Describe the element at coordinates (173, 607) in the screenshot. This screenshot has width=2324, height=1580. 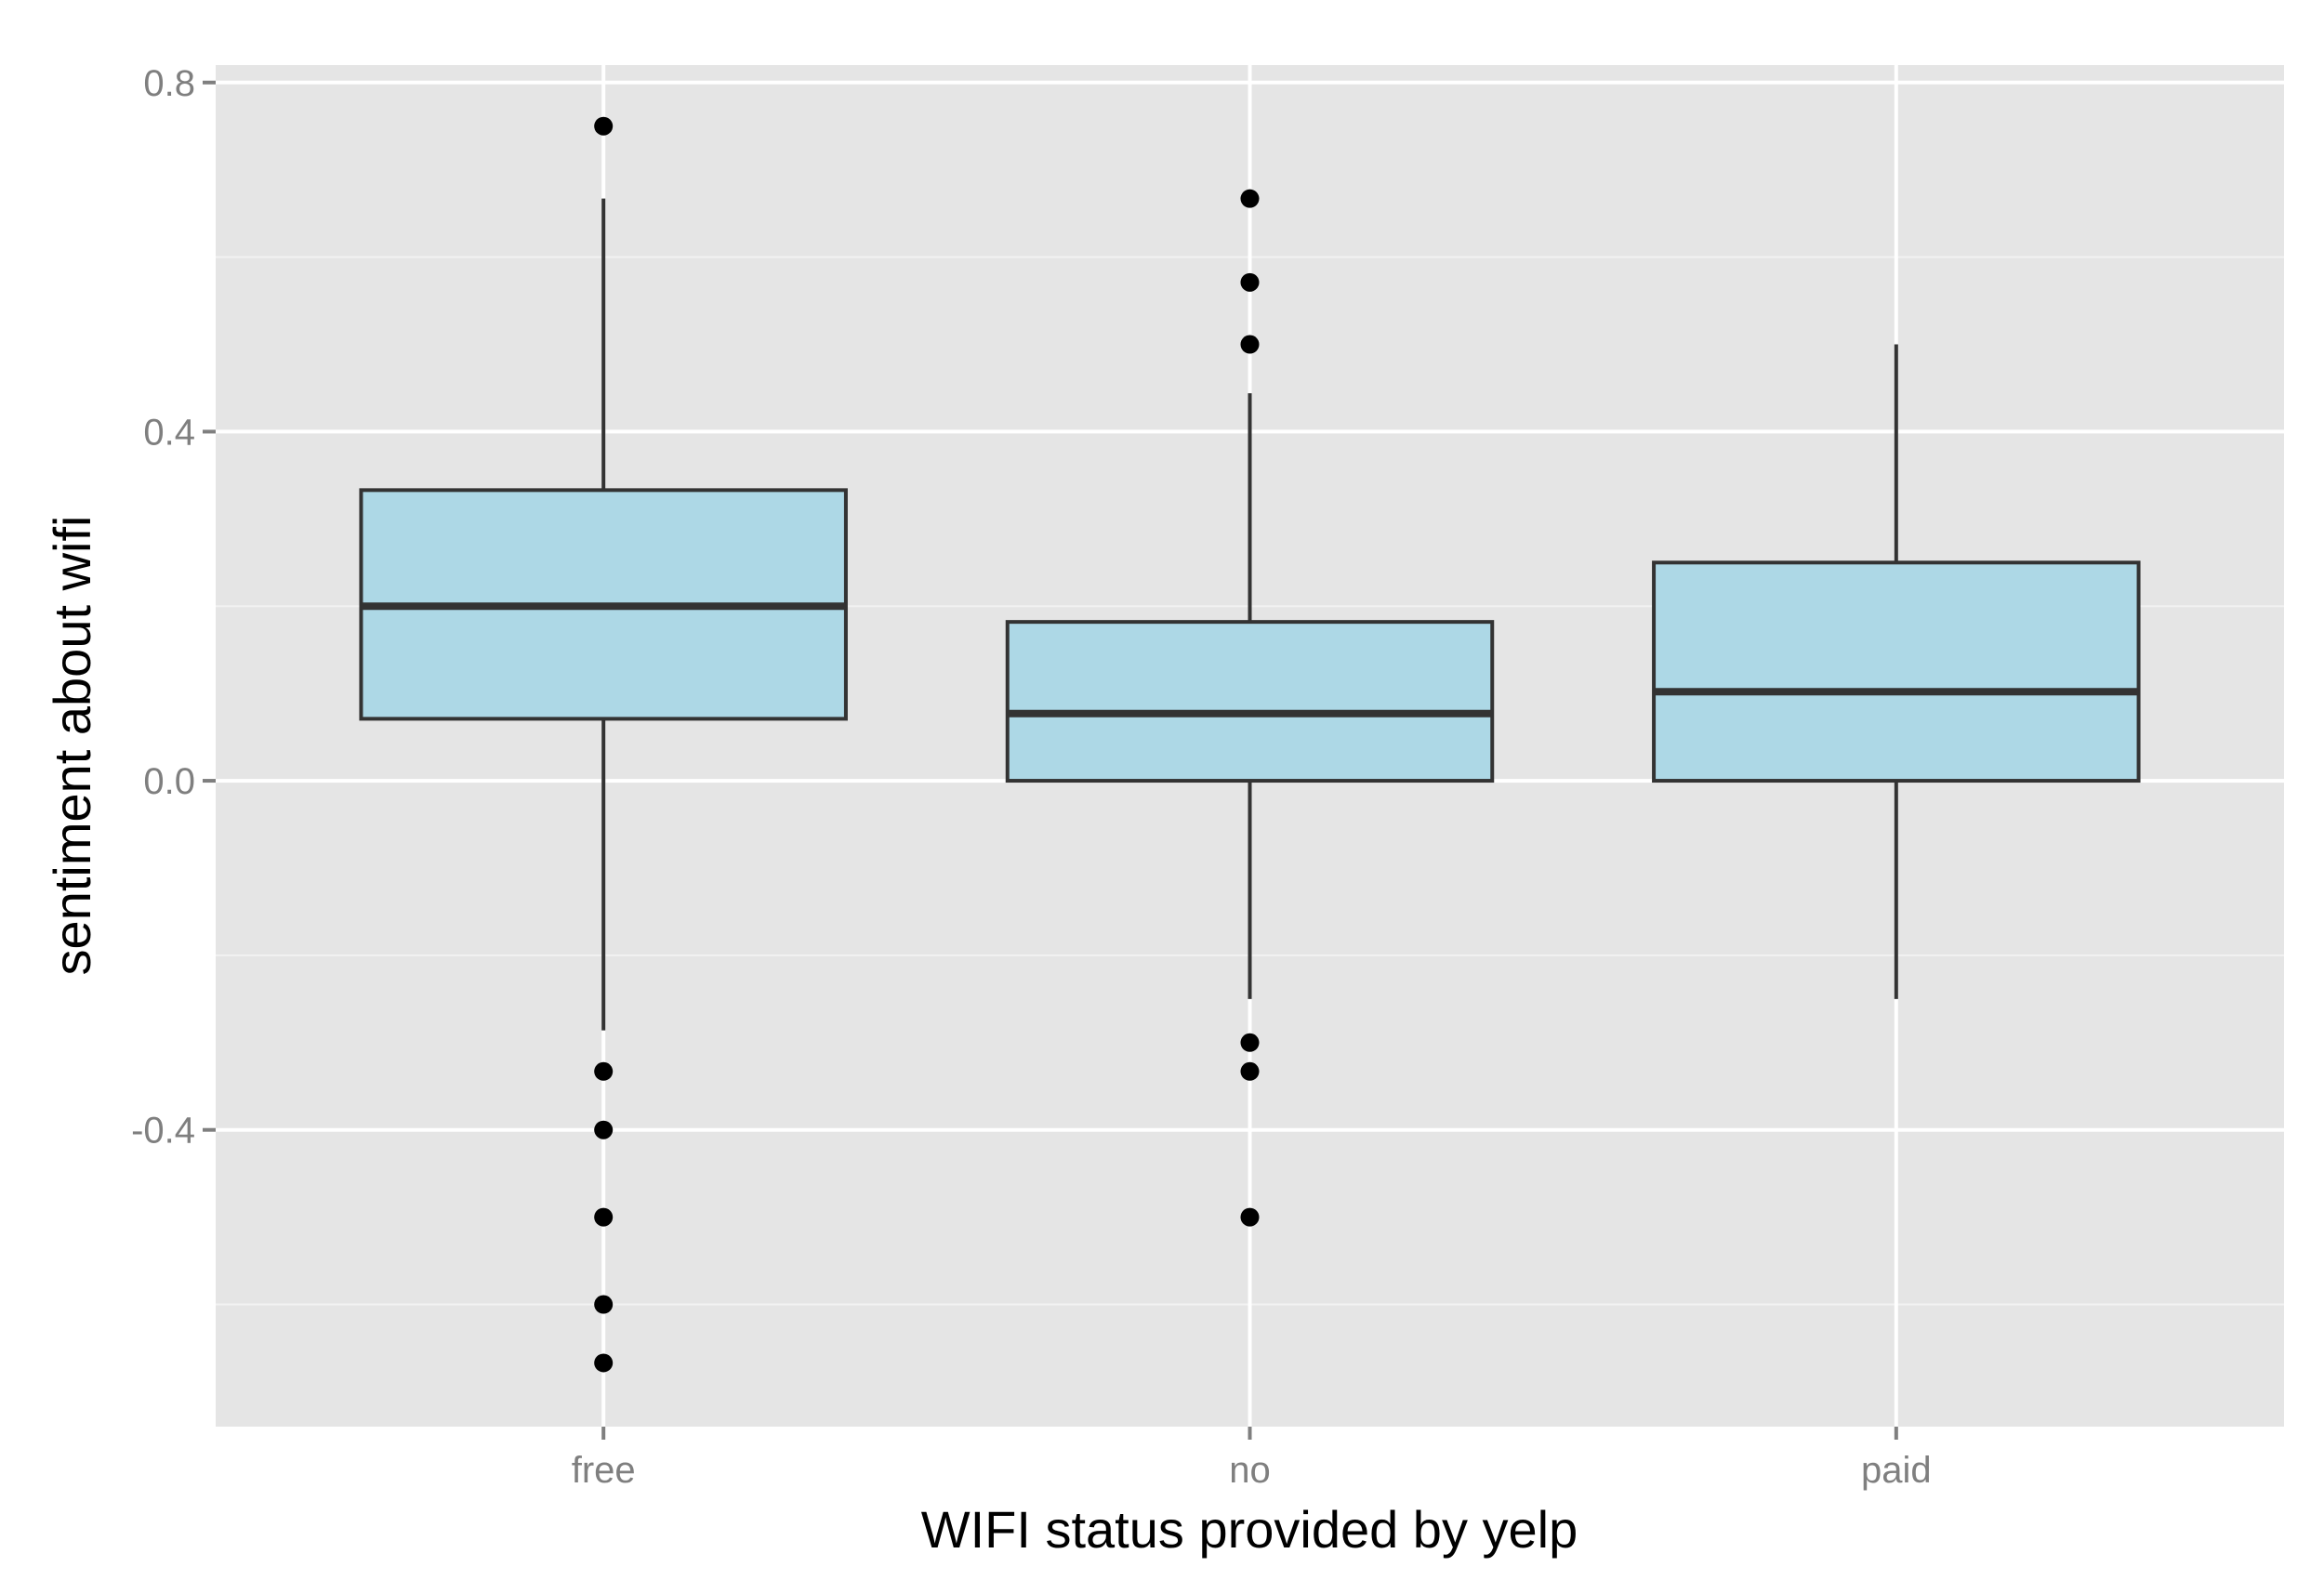
I see `y-axis: -0.4 0.0 0.4 0.8` at that location.